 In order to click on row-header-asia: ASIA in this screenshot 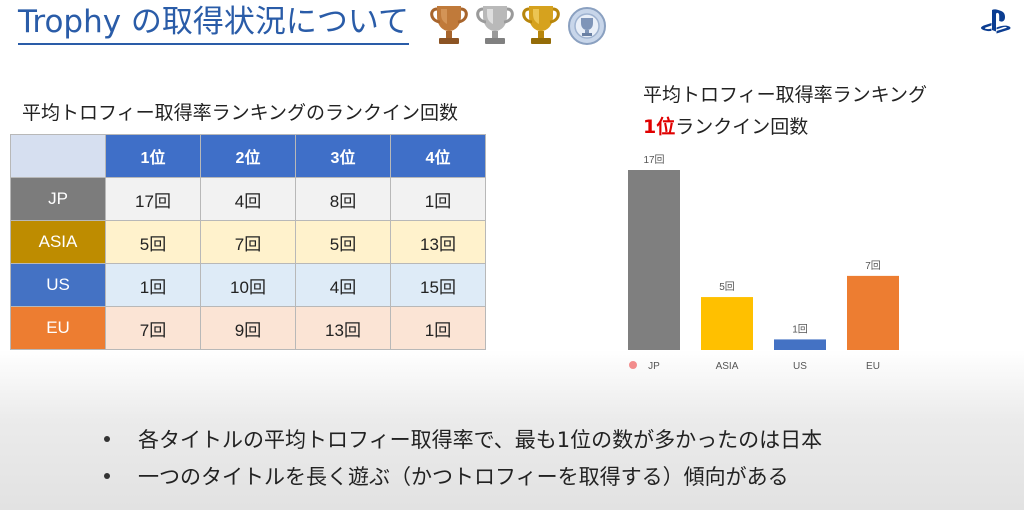, I will do `click(58, 242)`.